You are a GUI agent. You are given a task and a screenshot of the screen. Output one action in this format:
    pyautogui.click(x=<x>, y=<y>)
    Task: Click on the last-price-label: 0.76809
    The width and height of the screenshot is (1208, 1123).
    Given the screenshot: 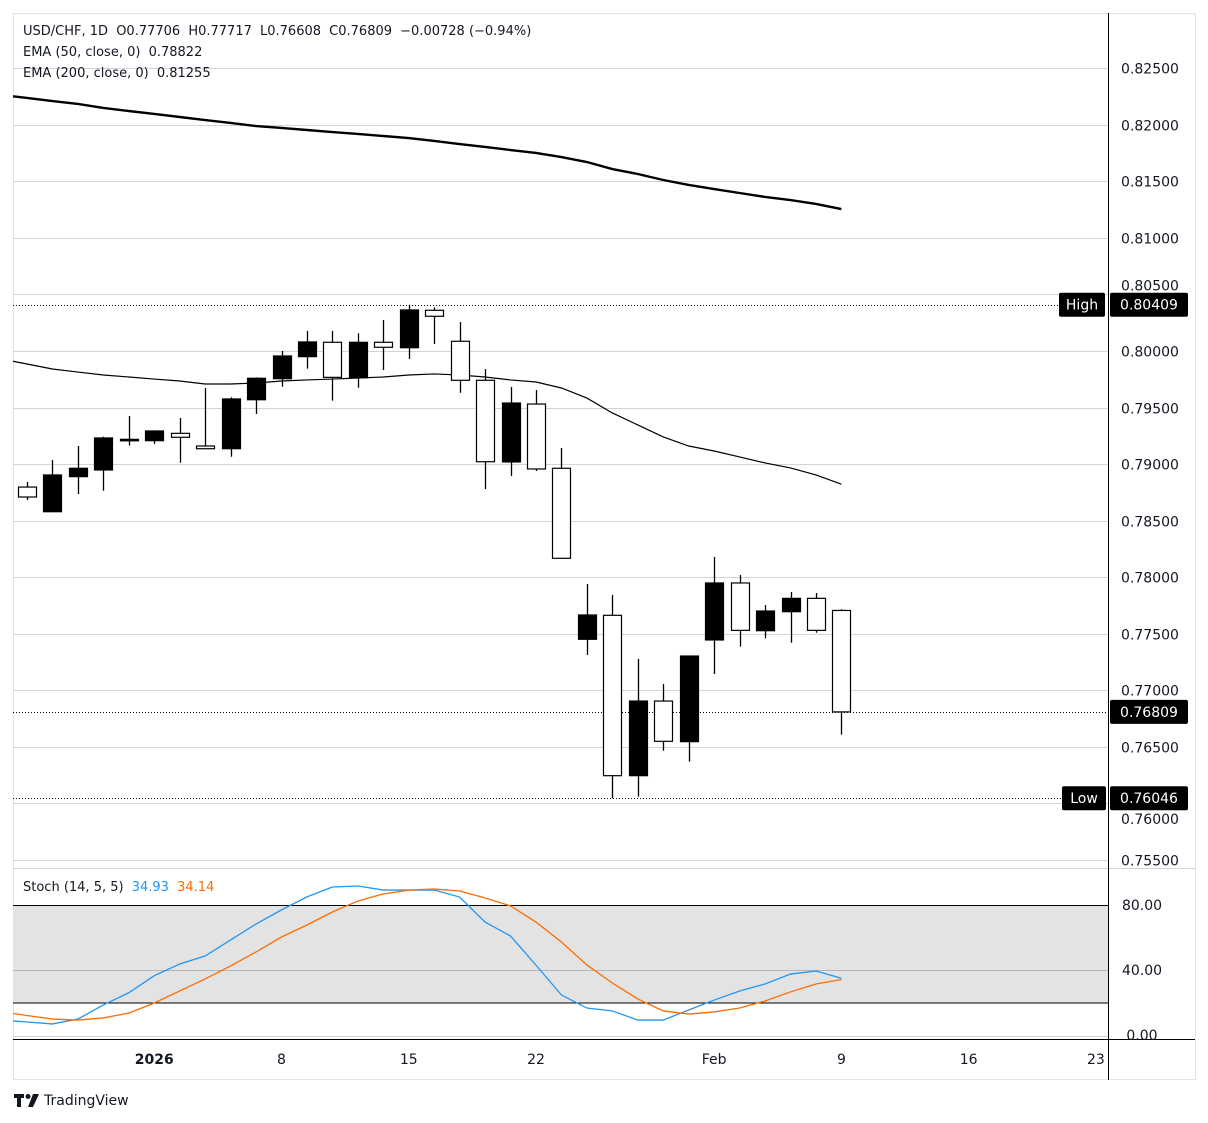 What is the action you would take?
    pyautogui.click(x=1149, y=711)
    